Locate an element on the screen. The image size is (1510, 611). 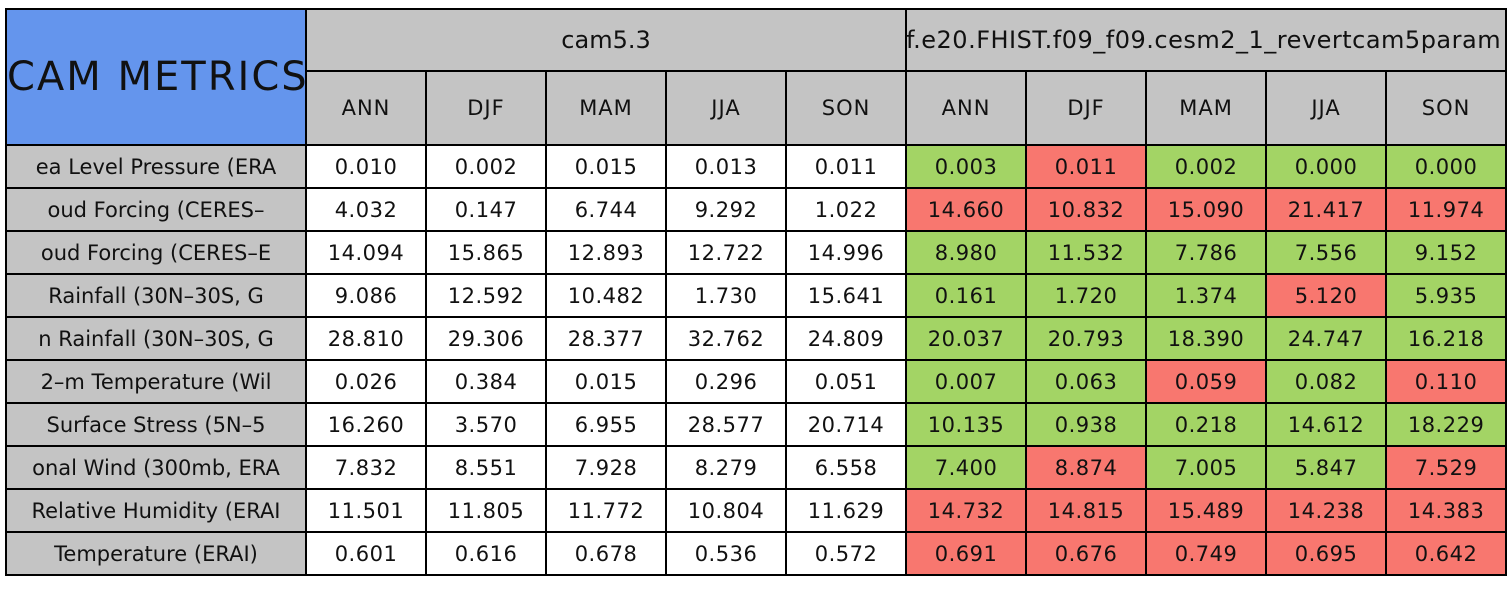
metric-value-cam53: 0.051 is located at coordinates (846, 381).